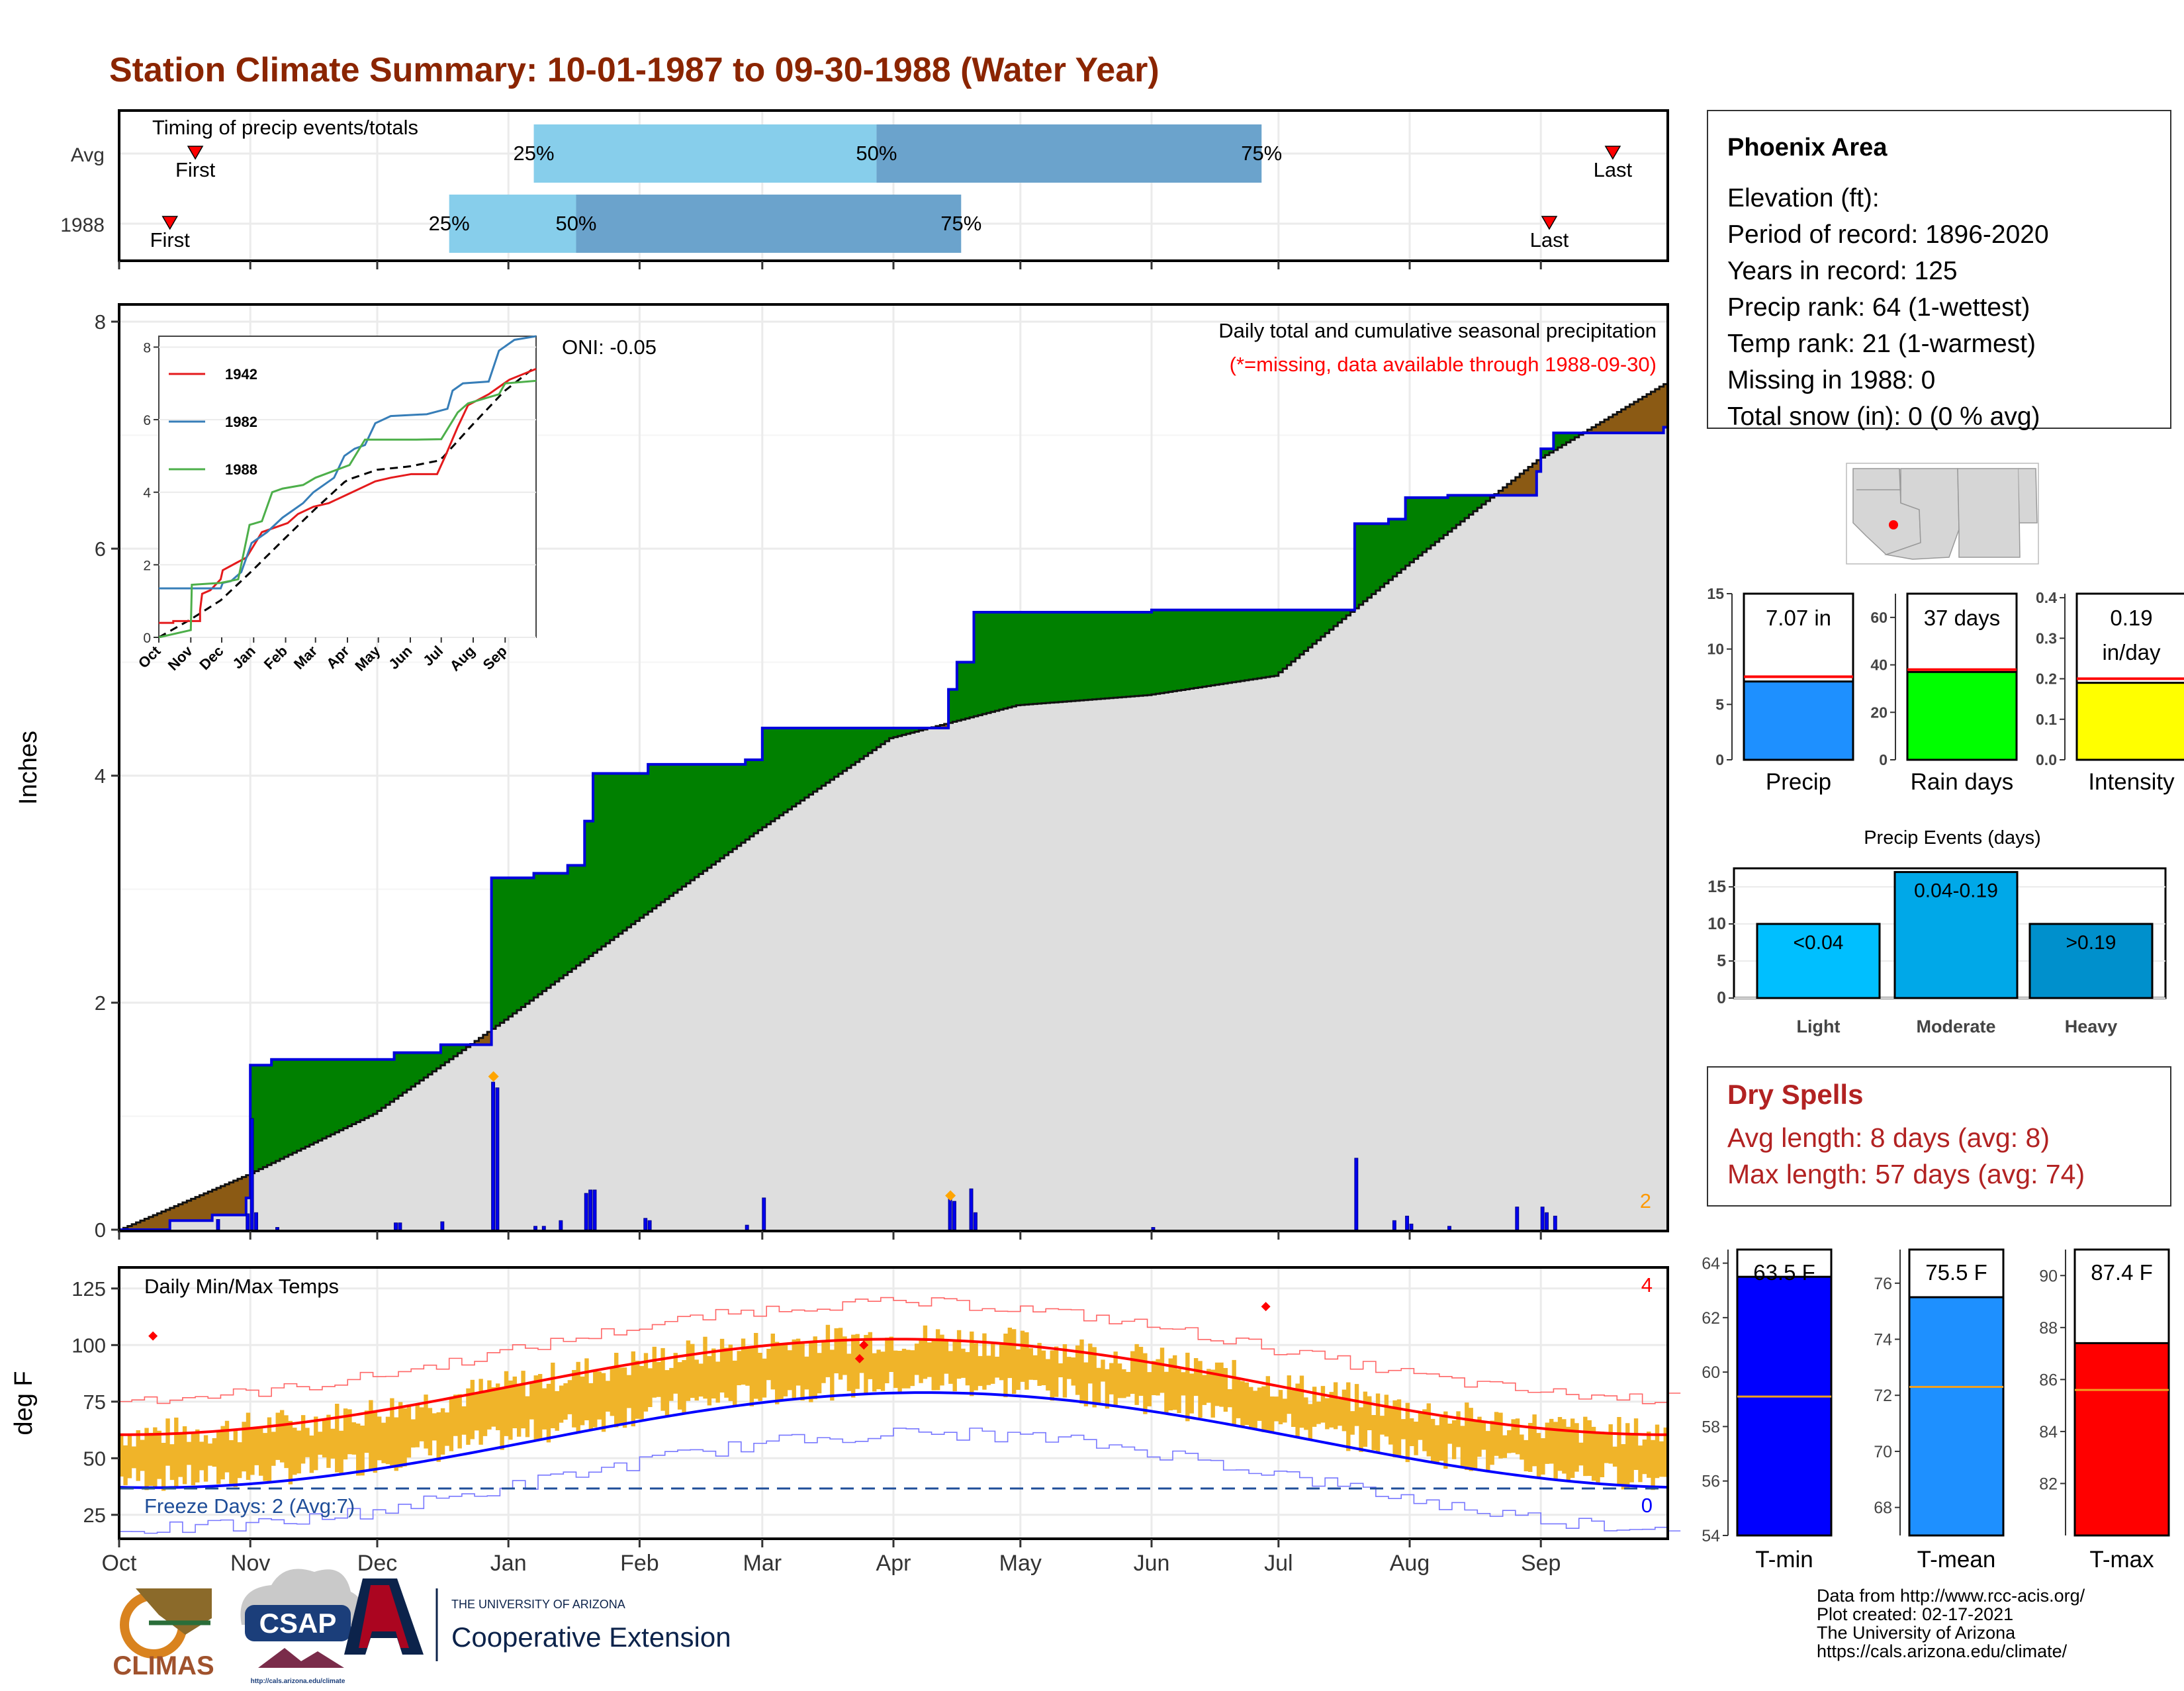 This screenshot has width=2184, height=1691. Describe the element at coordinates (1541, 1563) in the screenshot. I see `month-tick-label: Sep` at that location.